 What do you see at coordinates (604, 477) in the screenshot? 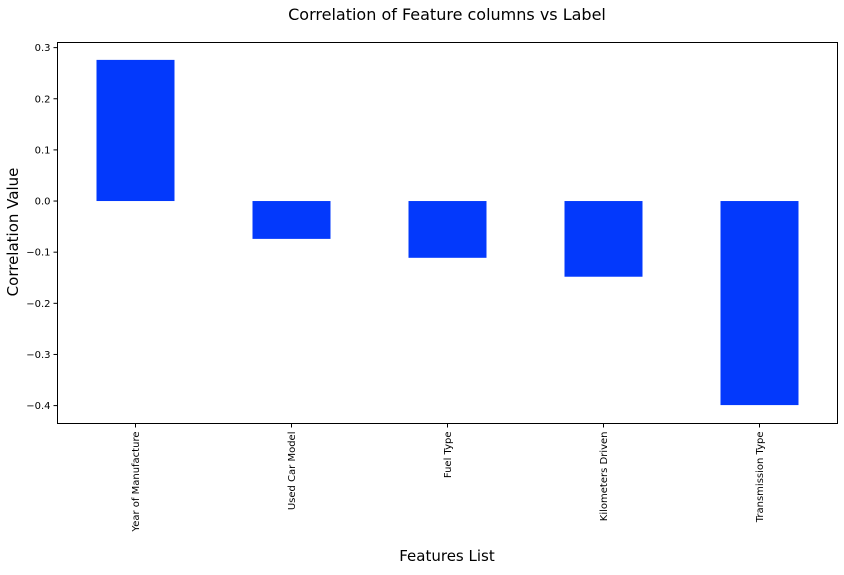
I see `x-tick-label: Kilometers Driven` at bounding box center [604, 477].